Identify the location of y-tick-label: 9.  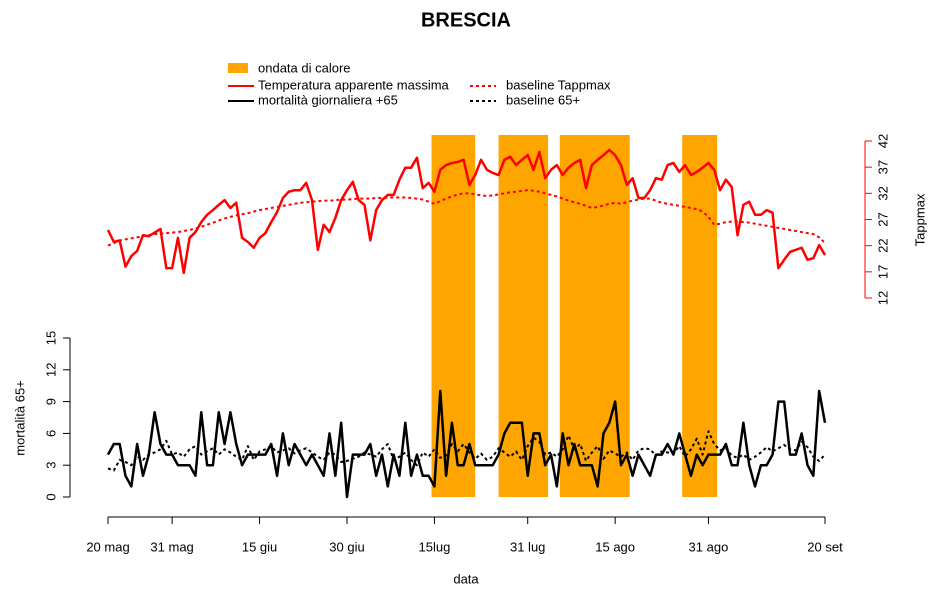
(50, 401).